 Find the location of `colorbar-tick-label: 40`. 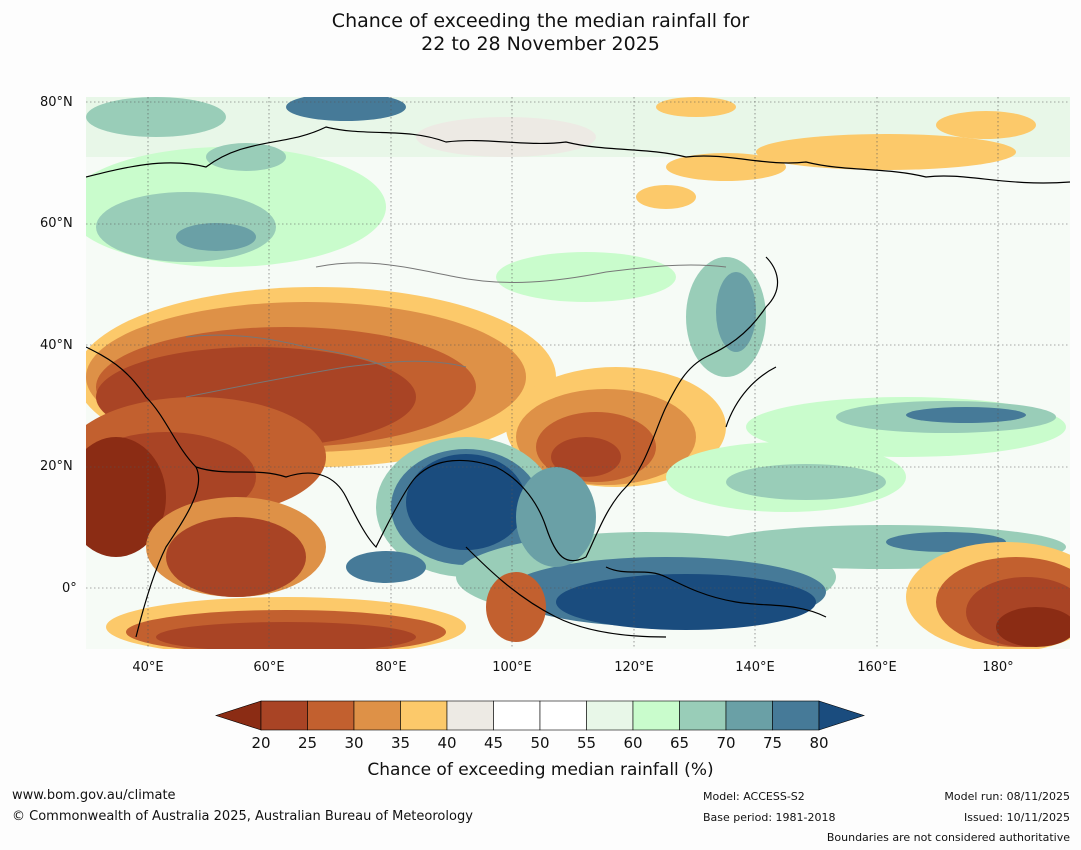

colorbar-tick-label: 40 is located at coordinates (447, 743).